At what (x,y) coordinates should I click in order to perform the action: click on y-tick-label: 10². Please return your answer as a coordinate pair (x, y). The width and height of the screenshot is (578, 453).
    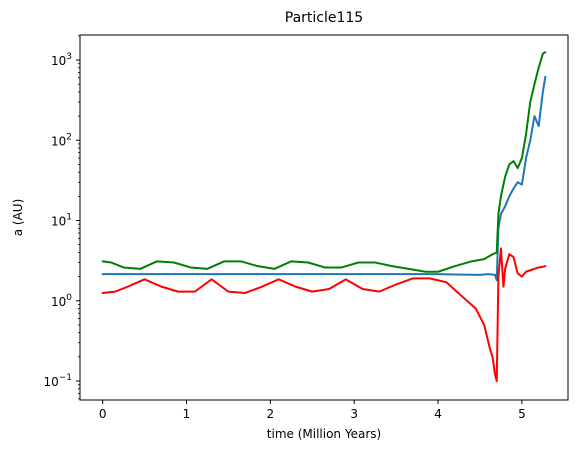
    Looking at the image, I should click on (61, 140).